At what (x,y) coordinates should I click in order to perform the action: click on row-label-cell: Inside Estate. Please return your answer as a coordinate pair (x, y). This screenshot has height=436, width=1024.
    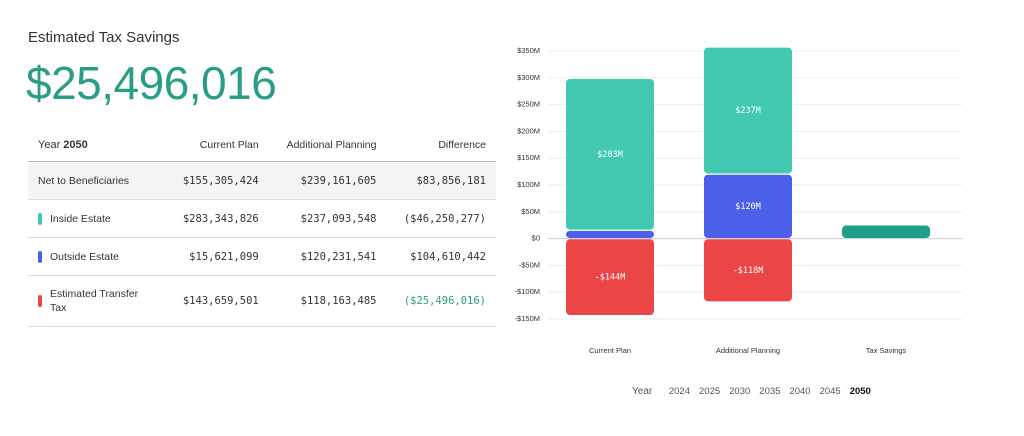
    Looking at the image, I should click on (97, 218).